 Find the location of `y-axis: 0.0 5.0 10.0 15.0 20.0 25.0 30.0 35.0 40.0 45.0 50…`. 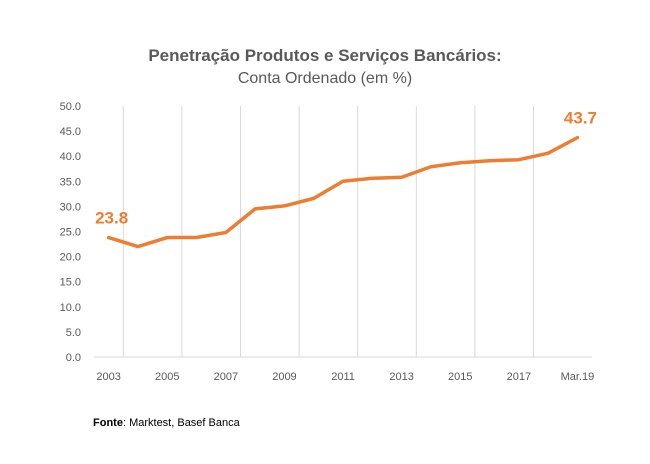

y-axis: 0.0 5.0 10.0 15.0 20.0 25.0 30.0 35.0 40.0 45.0 50… is located at coordinates (70, 232).